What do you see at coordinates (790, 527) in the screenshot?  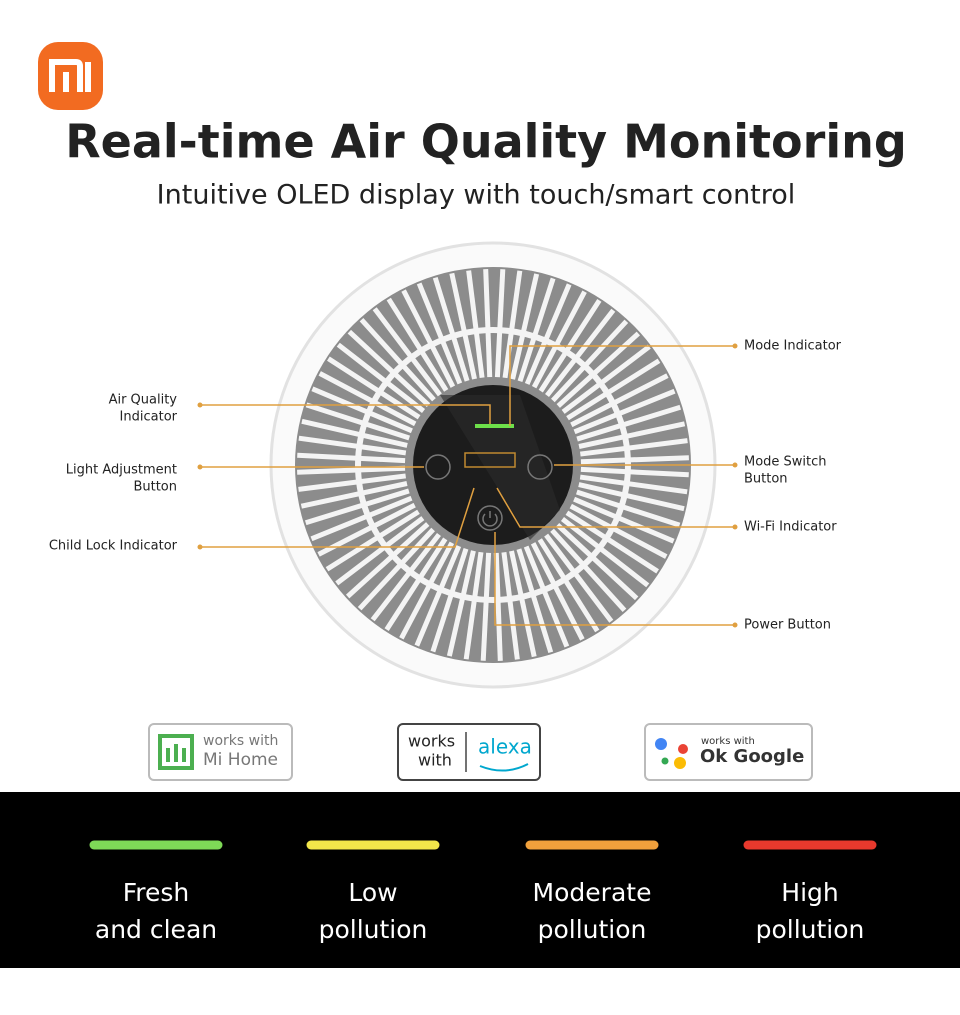 I see `callout-label: Wi-Fi Indicator` at bounding box center [790, 527].